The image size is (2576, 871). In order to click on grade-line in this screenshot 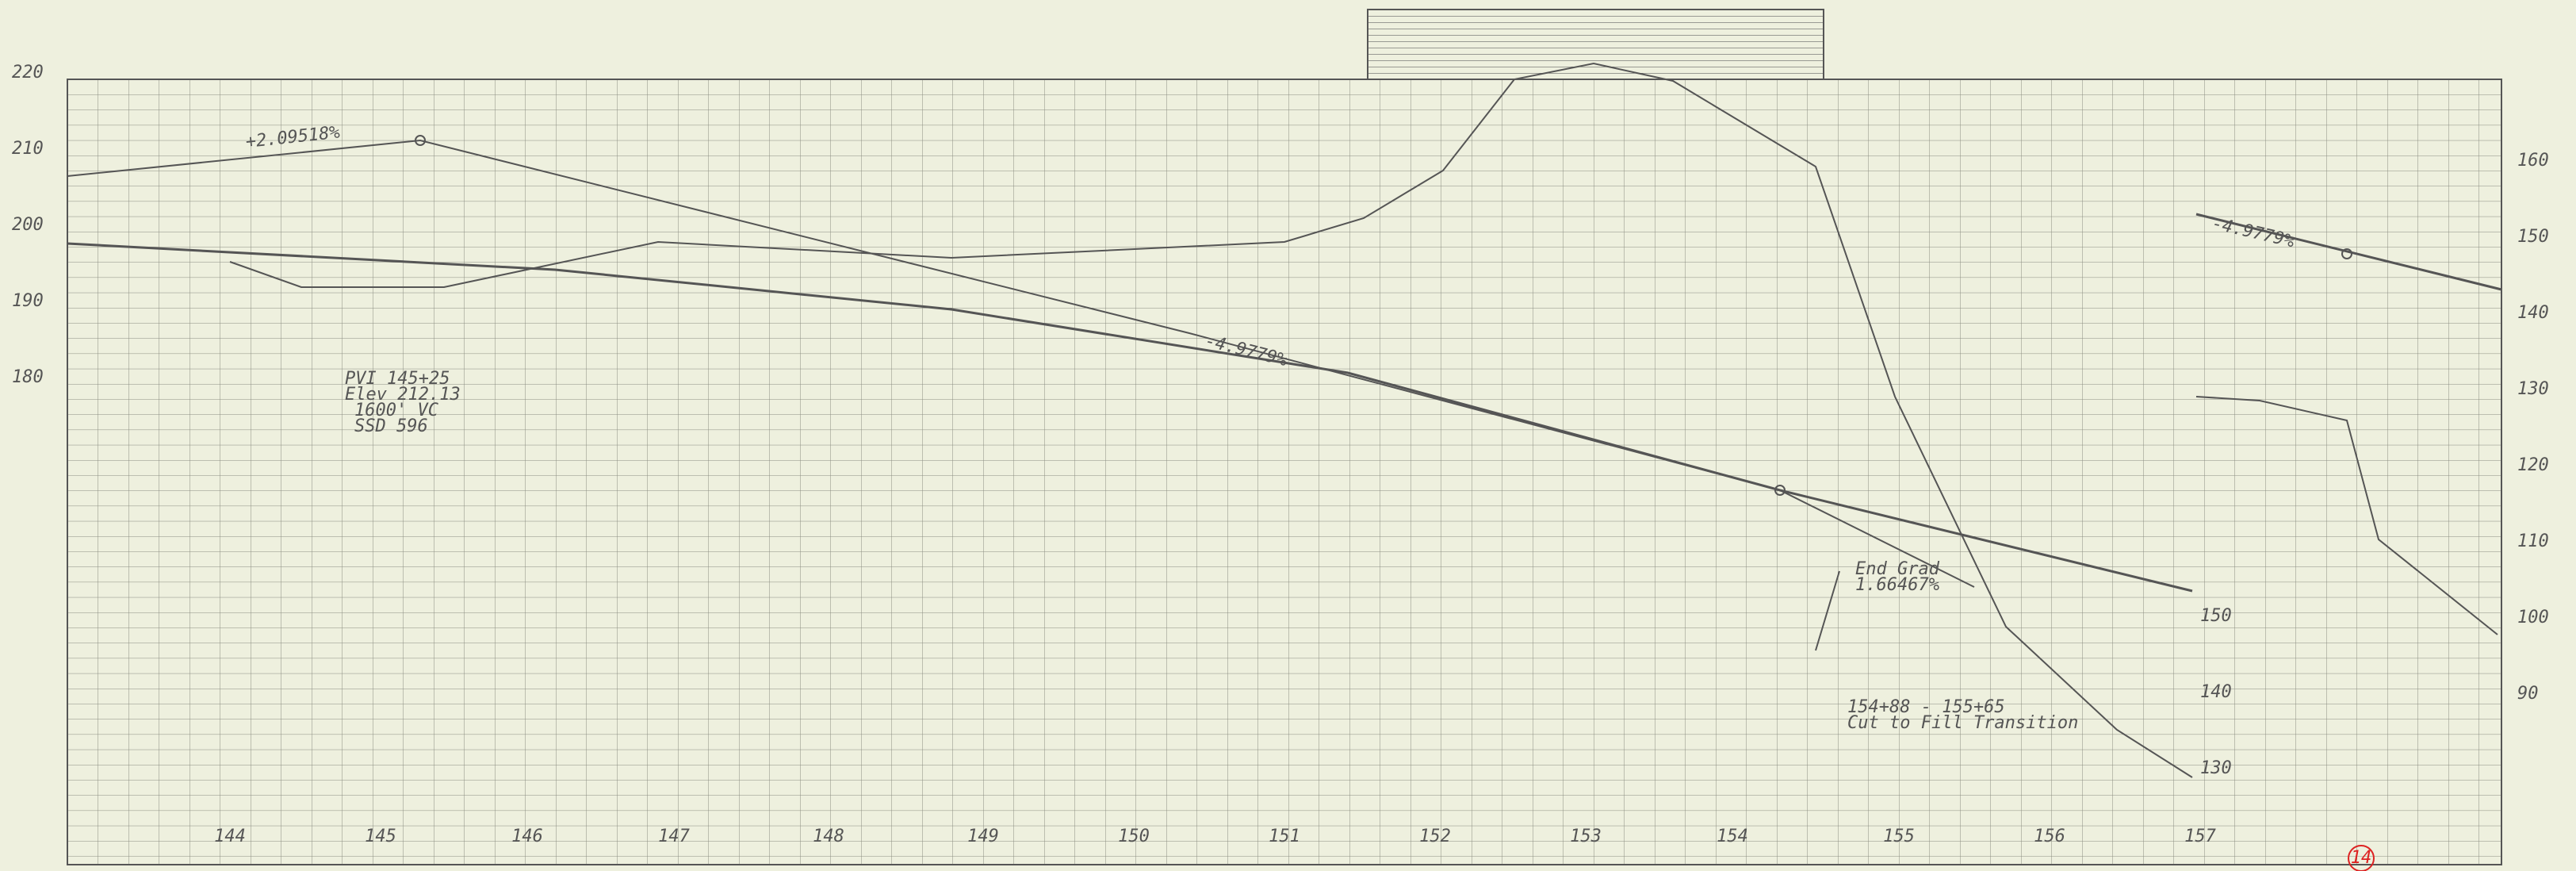, I will do `click(2348, 252)`.